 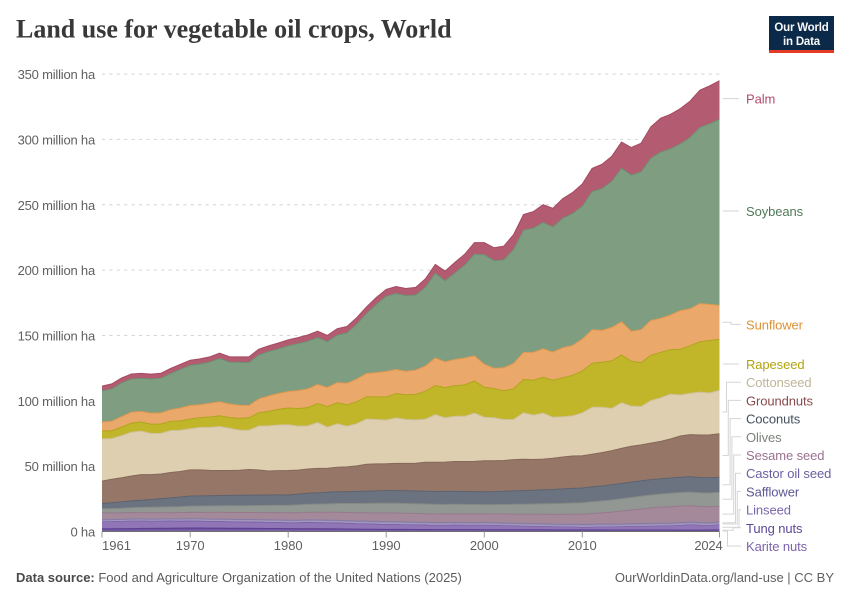 What do you see at coordinates (773, 491) in the screenshot?
I see `svg-text: Safflower` at bounding box center [773, 491].